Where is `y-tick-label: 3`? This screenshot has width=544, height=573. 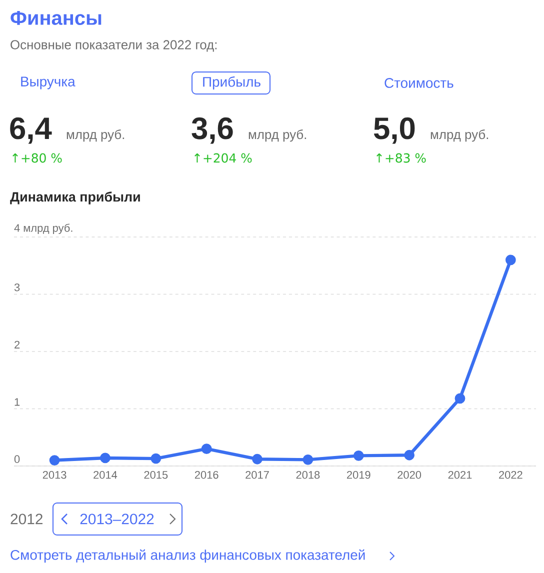
y-tick-label: 3 is located at coordinates (17, 288).